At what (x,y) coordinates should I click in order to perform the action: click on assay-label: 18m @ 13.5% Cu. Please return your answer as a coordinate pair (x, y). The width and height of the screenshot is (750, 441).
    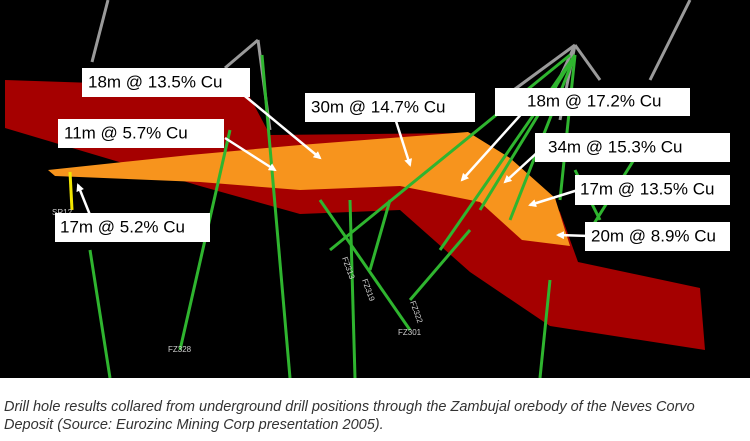
    Looking at the image, I should click on (155, 81).